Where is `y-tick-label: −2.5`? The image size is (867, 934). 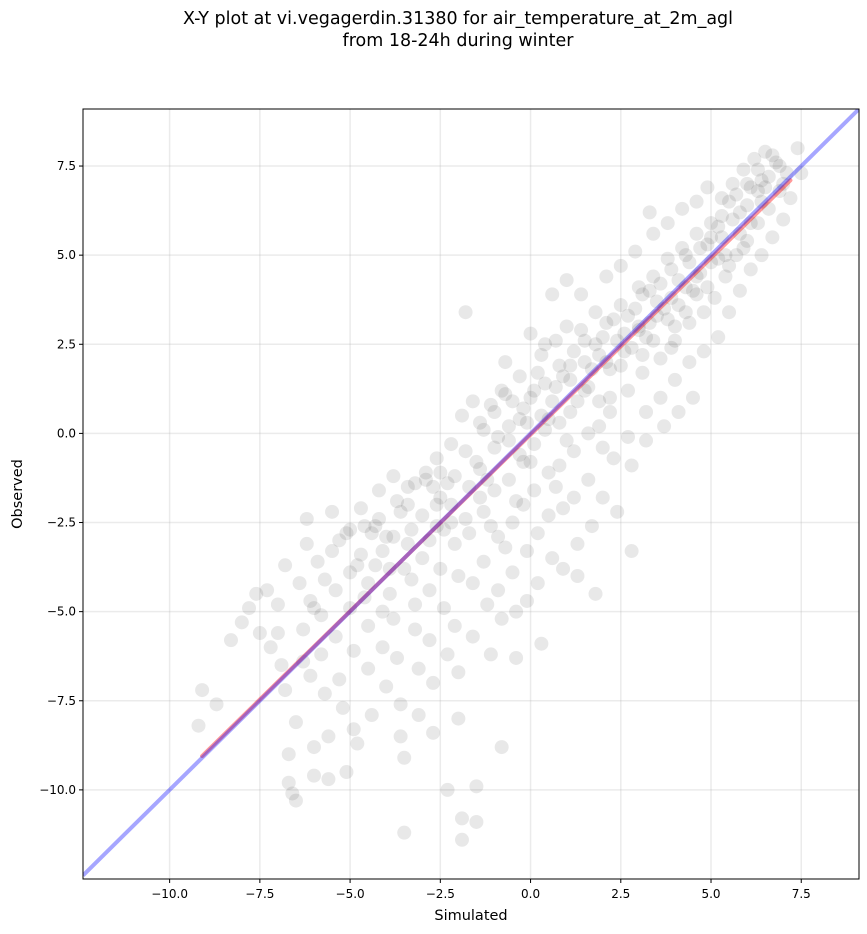
y-tick-label: −2.5 is located at coordinates (61, 523).